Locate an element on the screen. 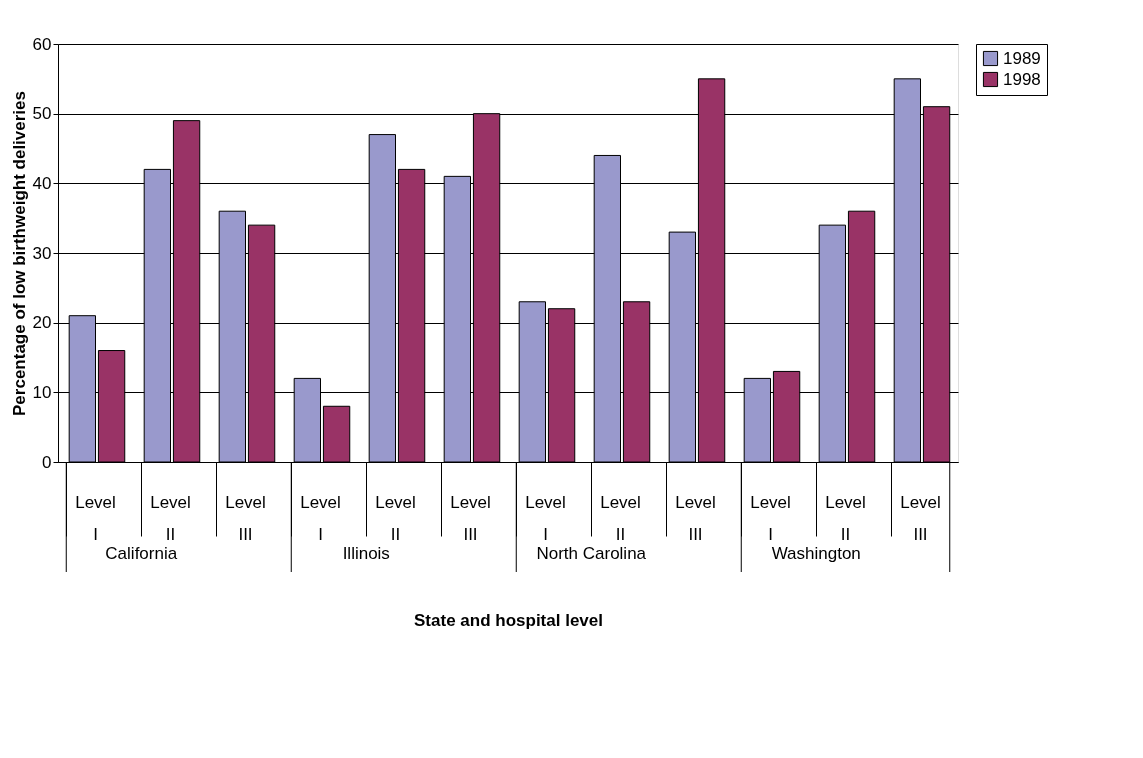 The image size is (1143, 758). legend-label: 1998 is located at coordinates (1022, 79).